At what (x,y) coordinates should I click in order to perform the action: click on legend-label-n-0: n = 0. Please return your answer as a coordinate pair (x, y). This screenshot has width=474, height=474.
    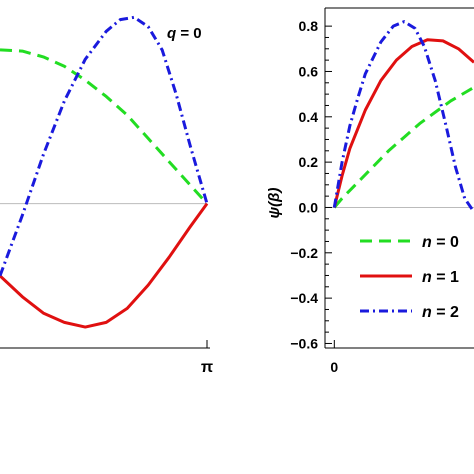
    Looking at the image, I should click on (440, 242).